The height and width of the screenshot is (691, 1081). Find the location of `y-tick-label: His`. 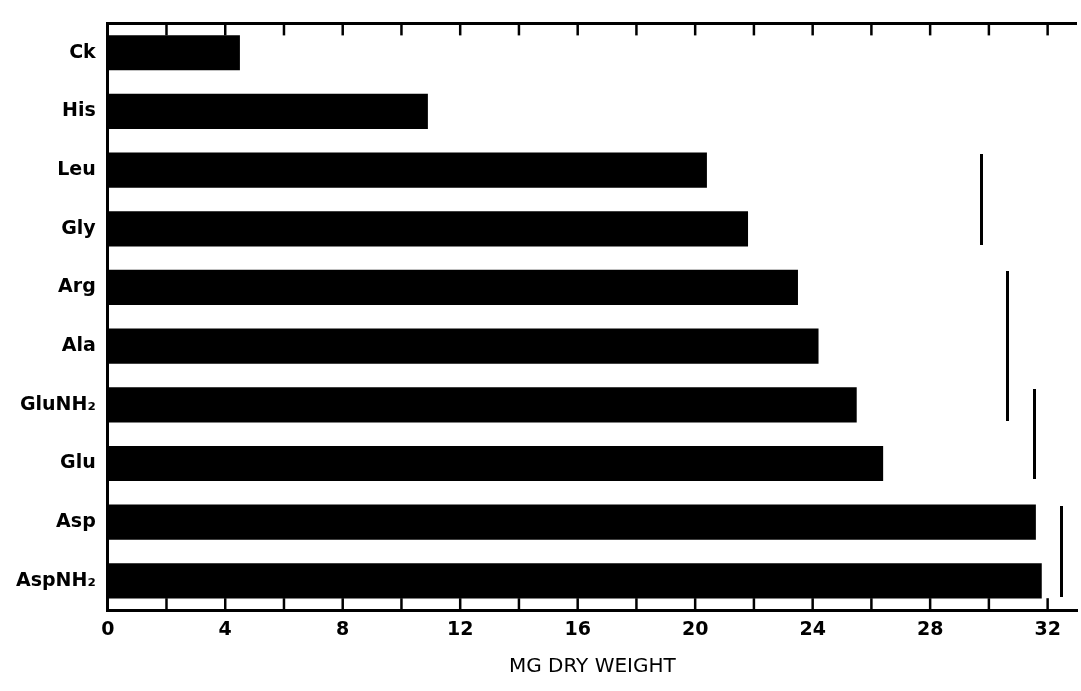

y-tick-label: His is located at coordinates (79, 109).